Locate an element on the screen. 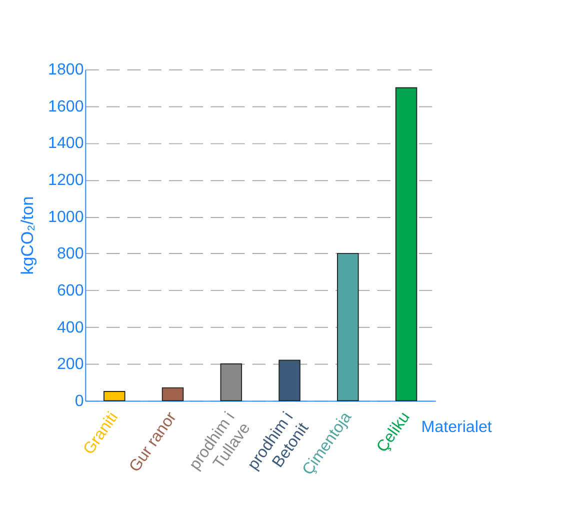  y-tick-label: 1200 is located at coordinates (66, 180).